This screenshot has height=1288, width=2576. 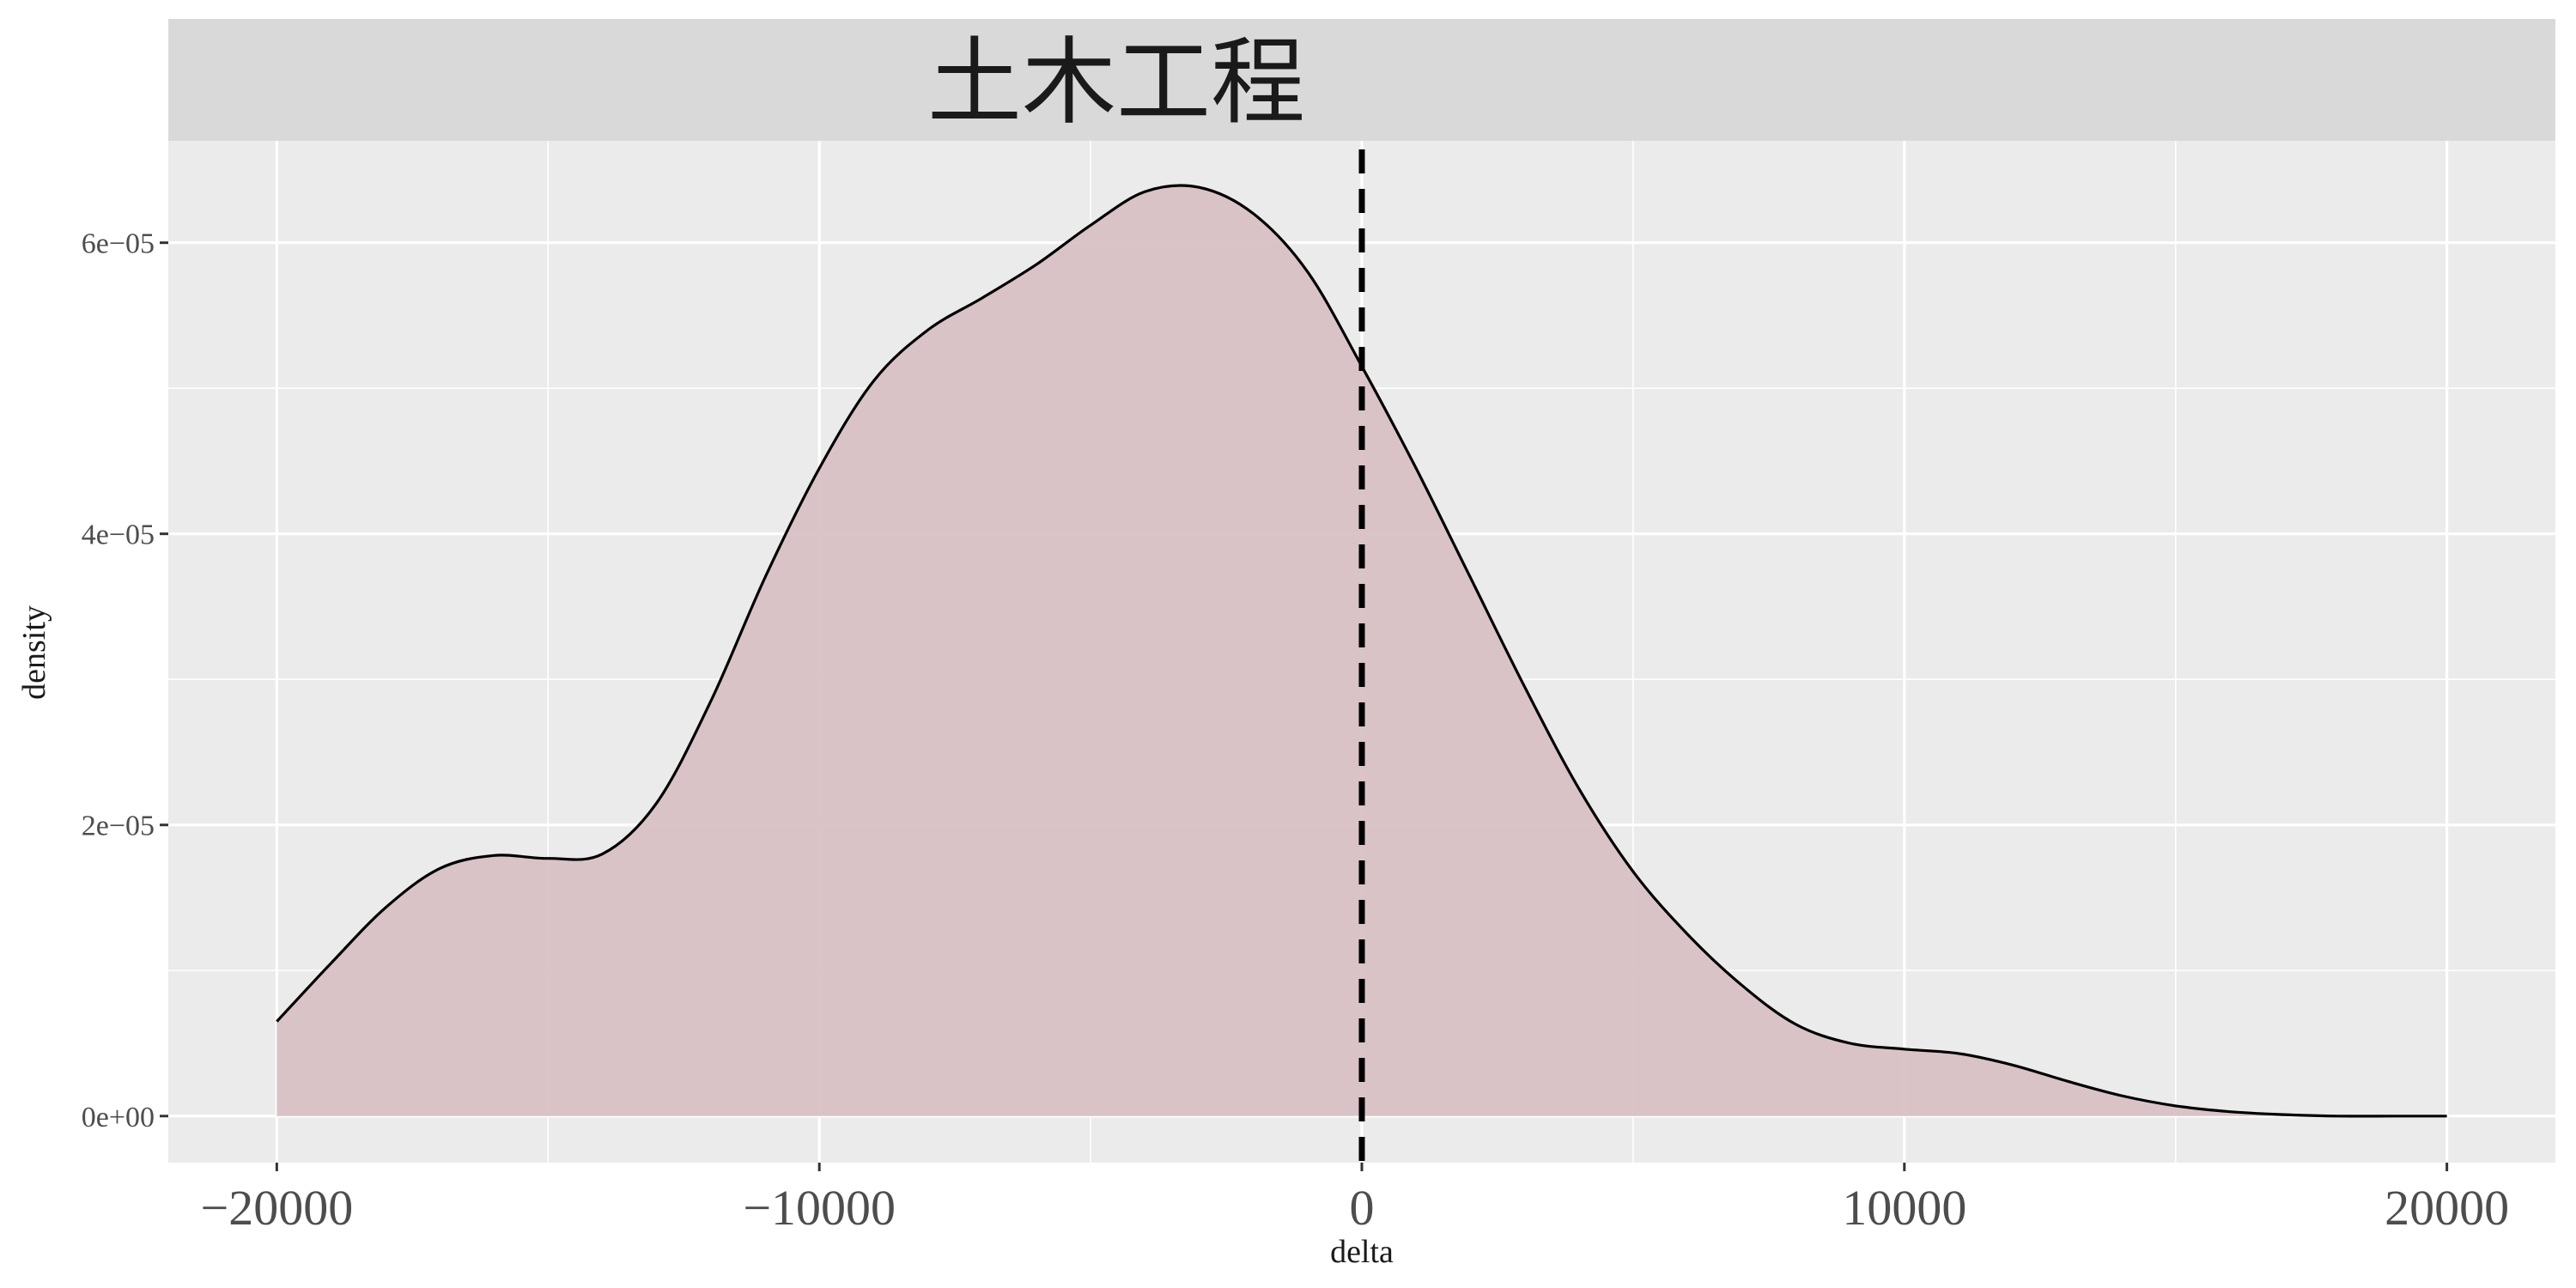 What do you see at coordinates (278, 1208) in the screenshot?
I see `x-tick-label: −20000` at bounding box center [278, 1208].